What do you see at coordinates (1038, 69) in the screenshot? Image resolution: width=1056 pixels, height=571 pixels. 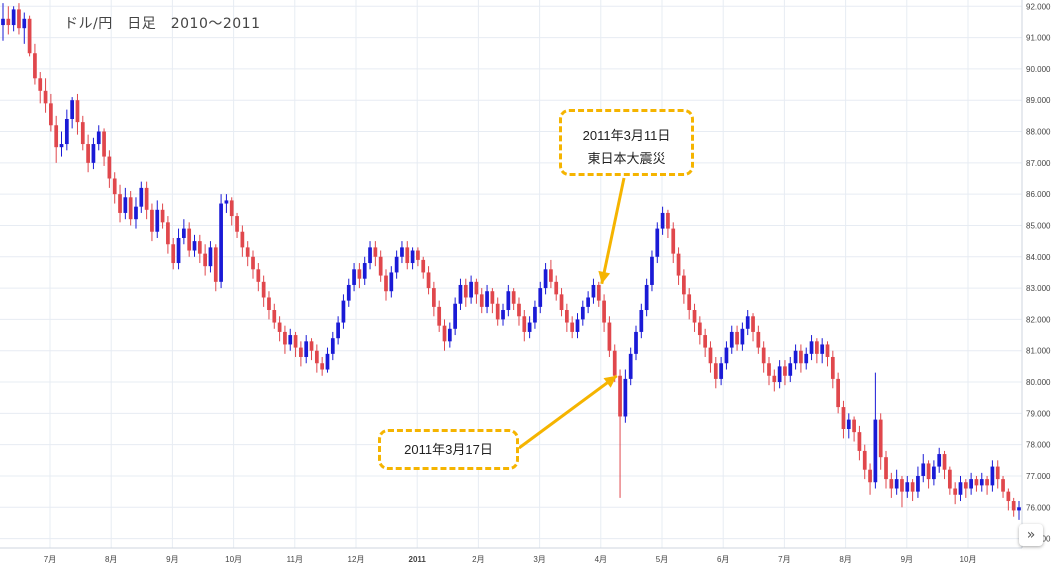 I see `y-tick-label: 90.000` at bounding box center [1038, 69].